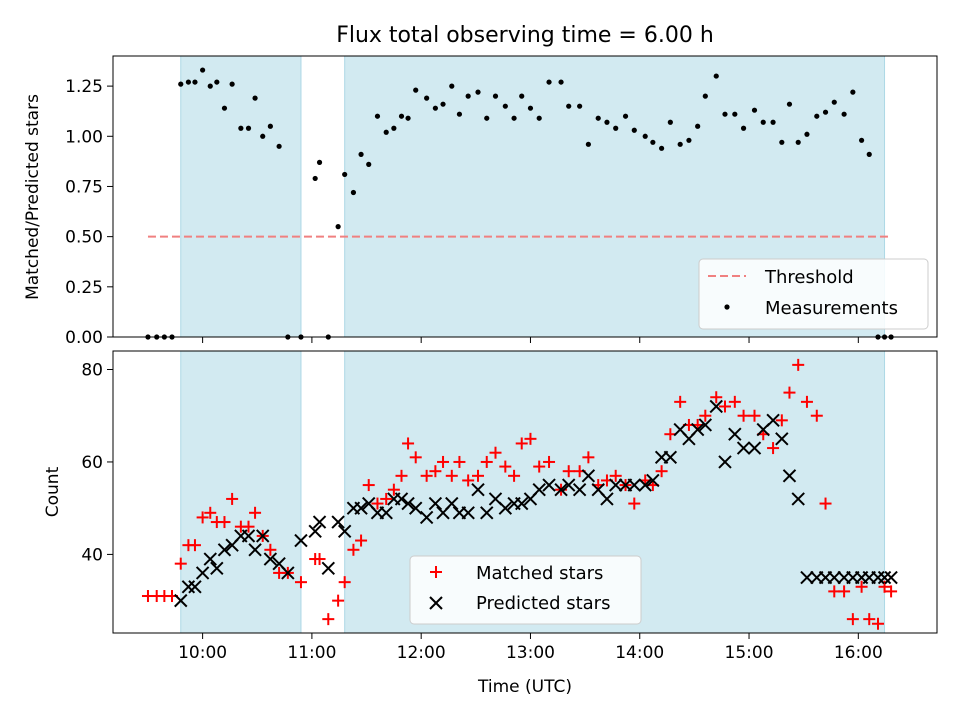 The image size is (960, 720). What do you see at coordinates (543, 603) in the screenshot?
I see `predicted-legend-label: Predicted stars` at bounding box center [543, 603].